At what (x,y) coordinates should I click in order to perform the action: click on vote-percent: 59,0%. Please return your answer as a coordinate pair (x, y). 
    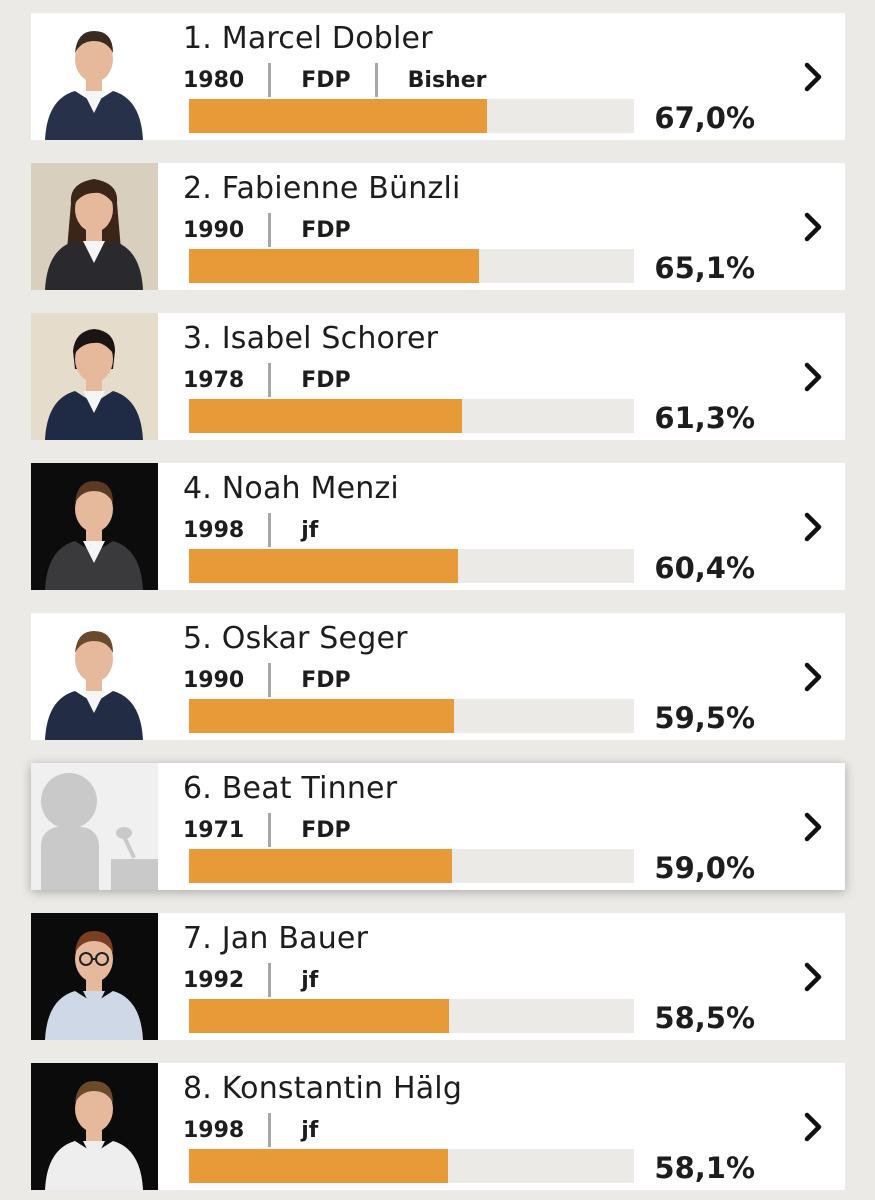
    Looking at the image, I should click on (704, 868).